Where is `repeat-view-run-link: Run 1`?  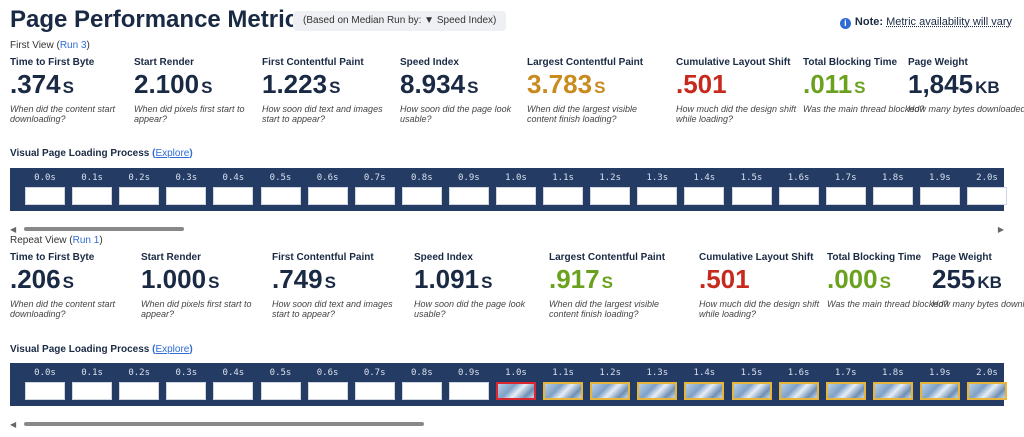
repeat-view-run-link: Run 1 is located at coordinates (86, 240).